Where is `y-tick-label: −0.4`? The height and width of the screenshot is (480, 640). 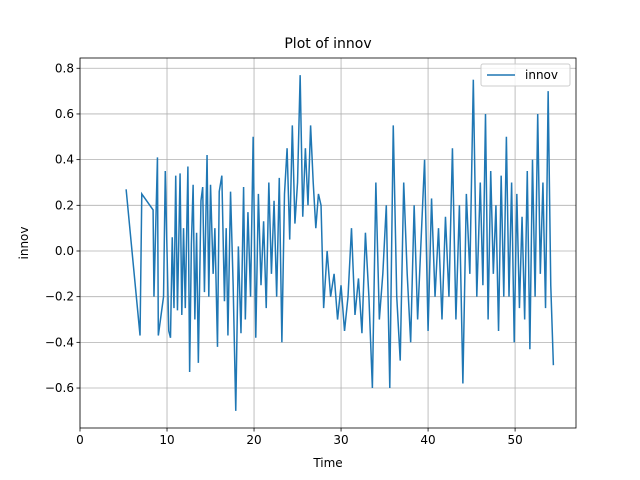
y-tick-label: −0.4 is located at coordinates (59, 342).